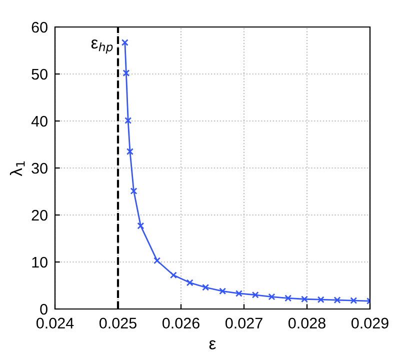  What do you see at coordinates (17, 168) in the screenshot?
I see `y-axis-title: λ$_{1}$` at bounding box center [17, 168].